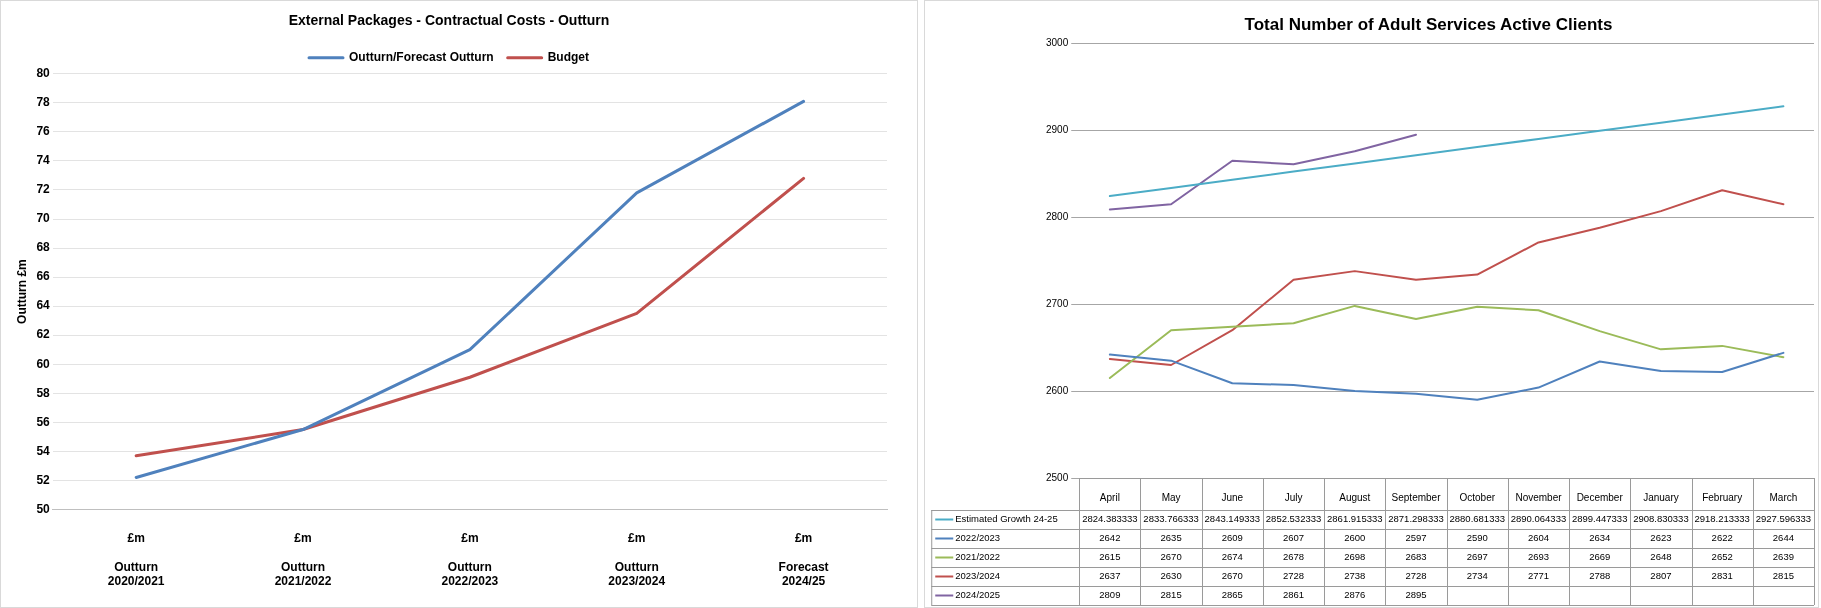 Image resolution: width=1821 pixels, height=608 pixels. What do you see at coordinates (1538, 519) in the screenshot?
I see `data-label: 2890.064333` at bounding box center [1538, 519].